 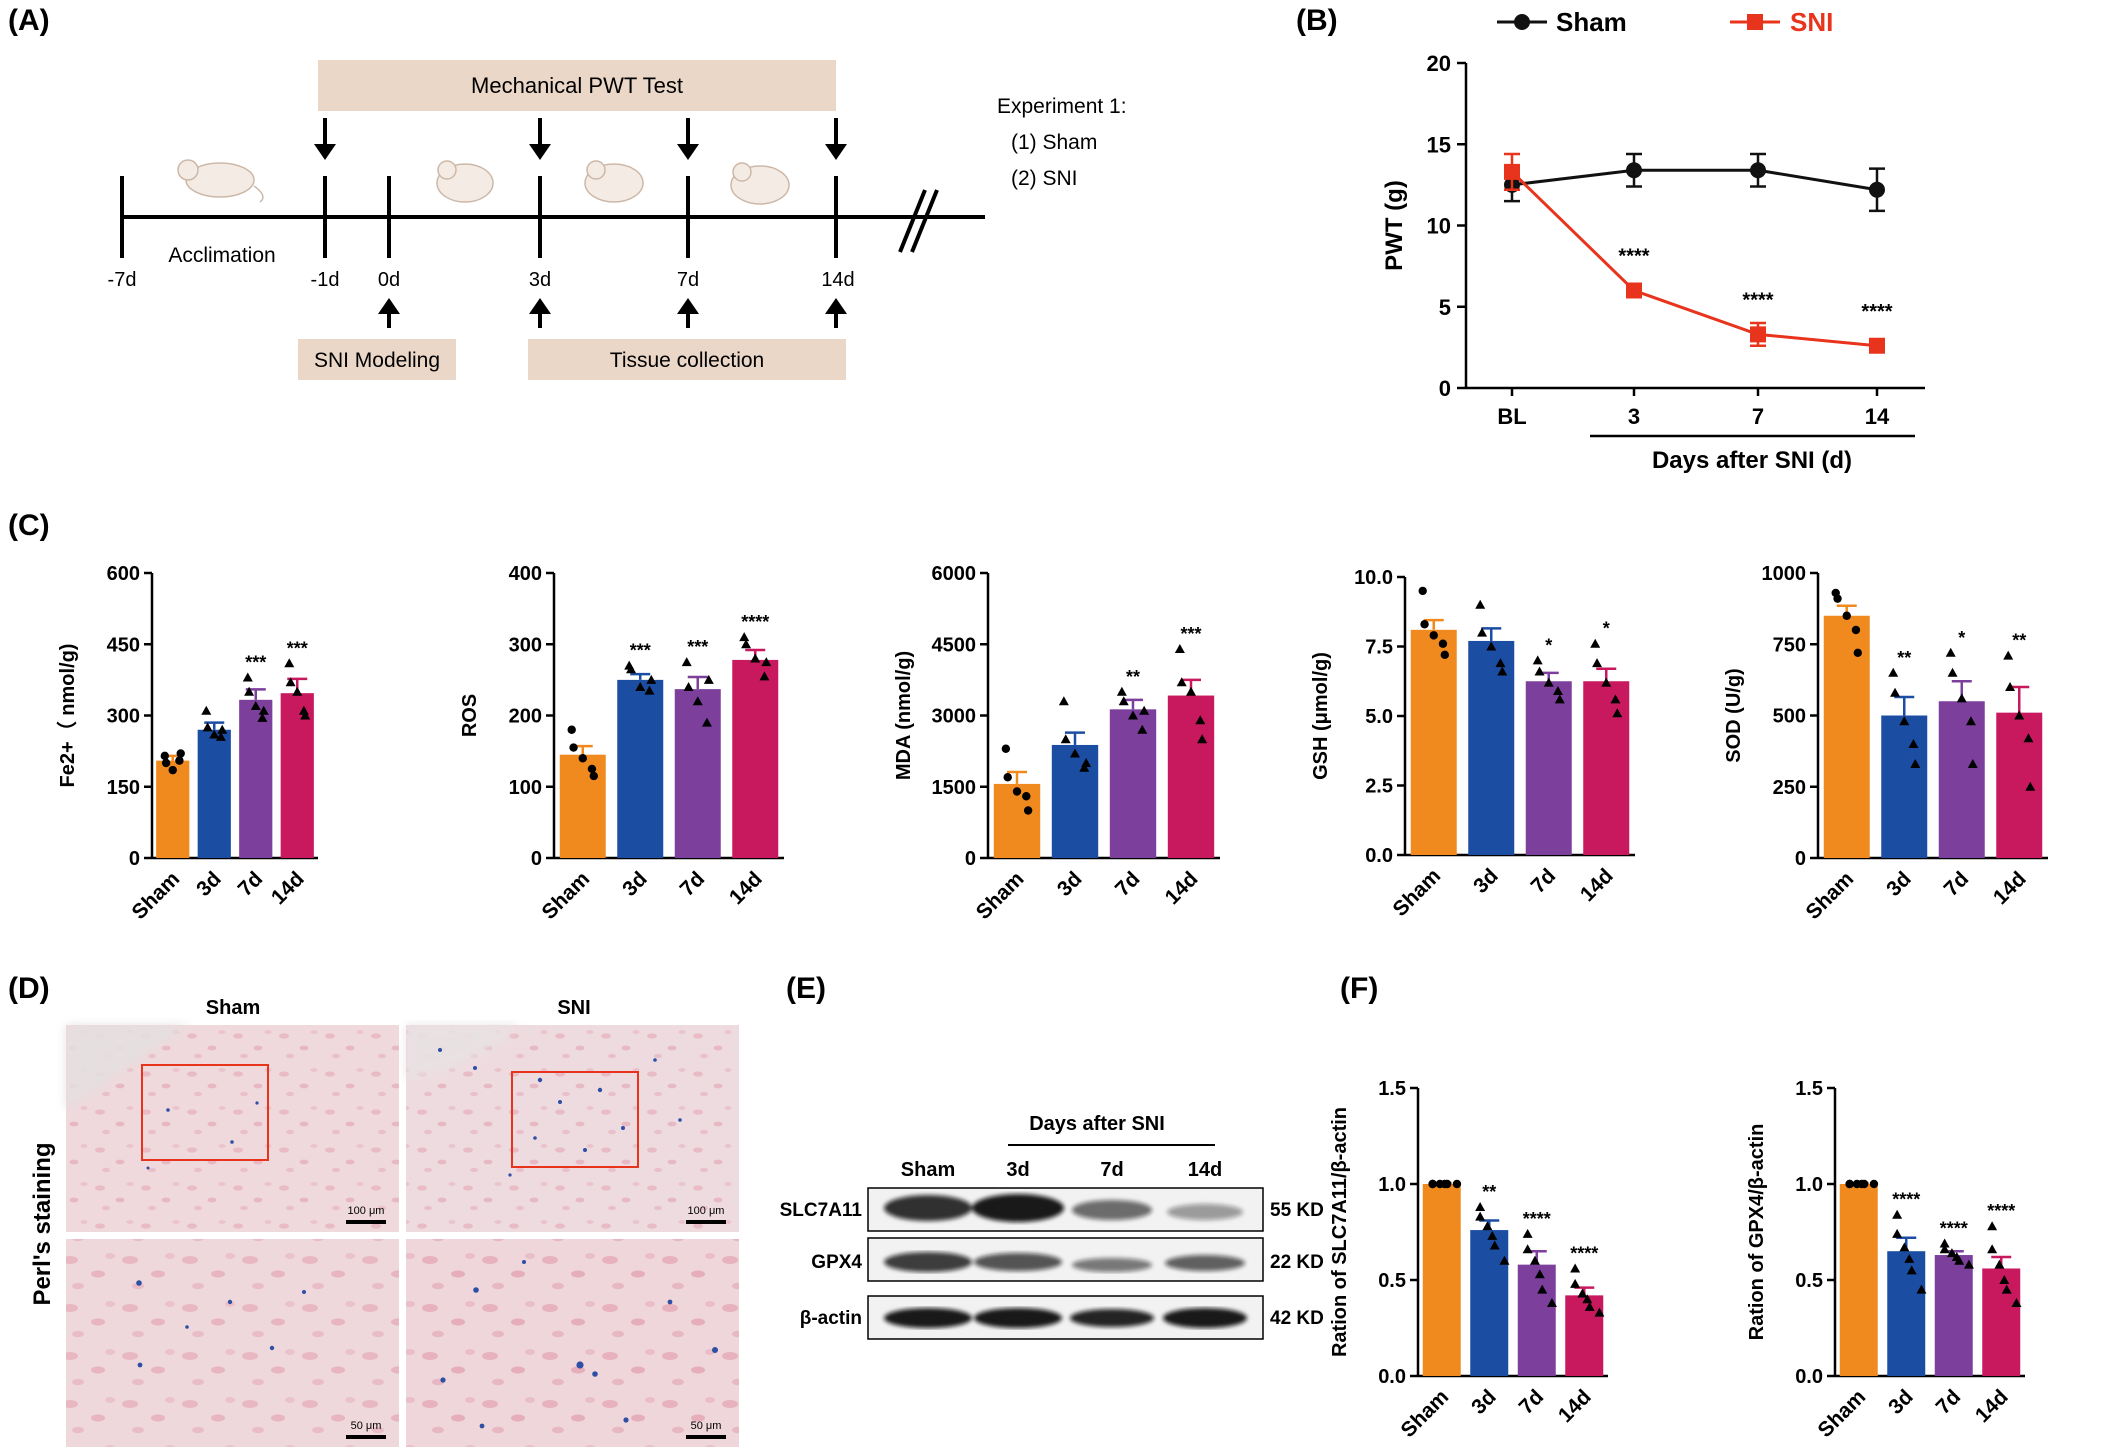 What do you see at coordinates (1548, 645) in the screenshot?
I see `significance-label: *` at bounding box center [1548, 645].